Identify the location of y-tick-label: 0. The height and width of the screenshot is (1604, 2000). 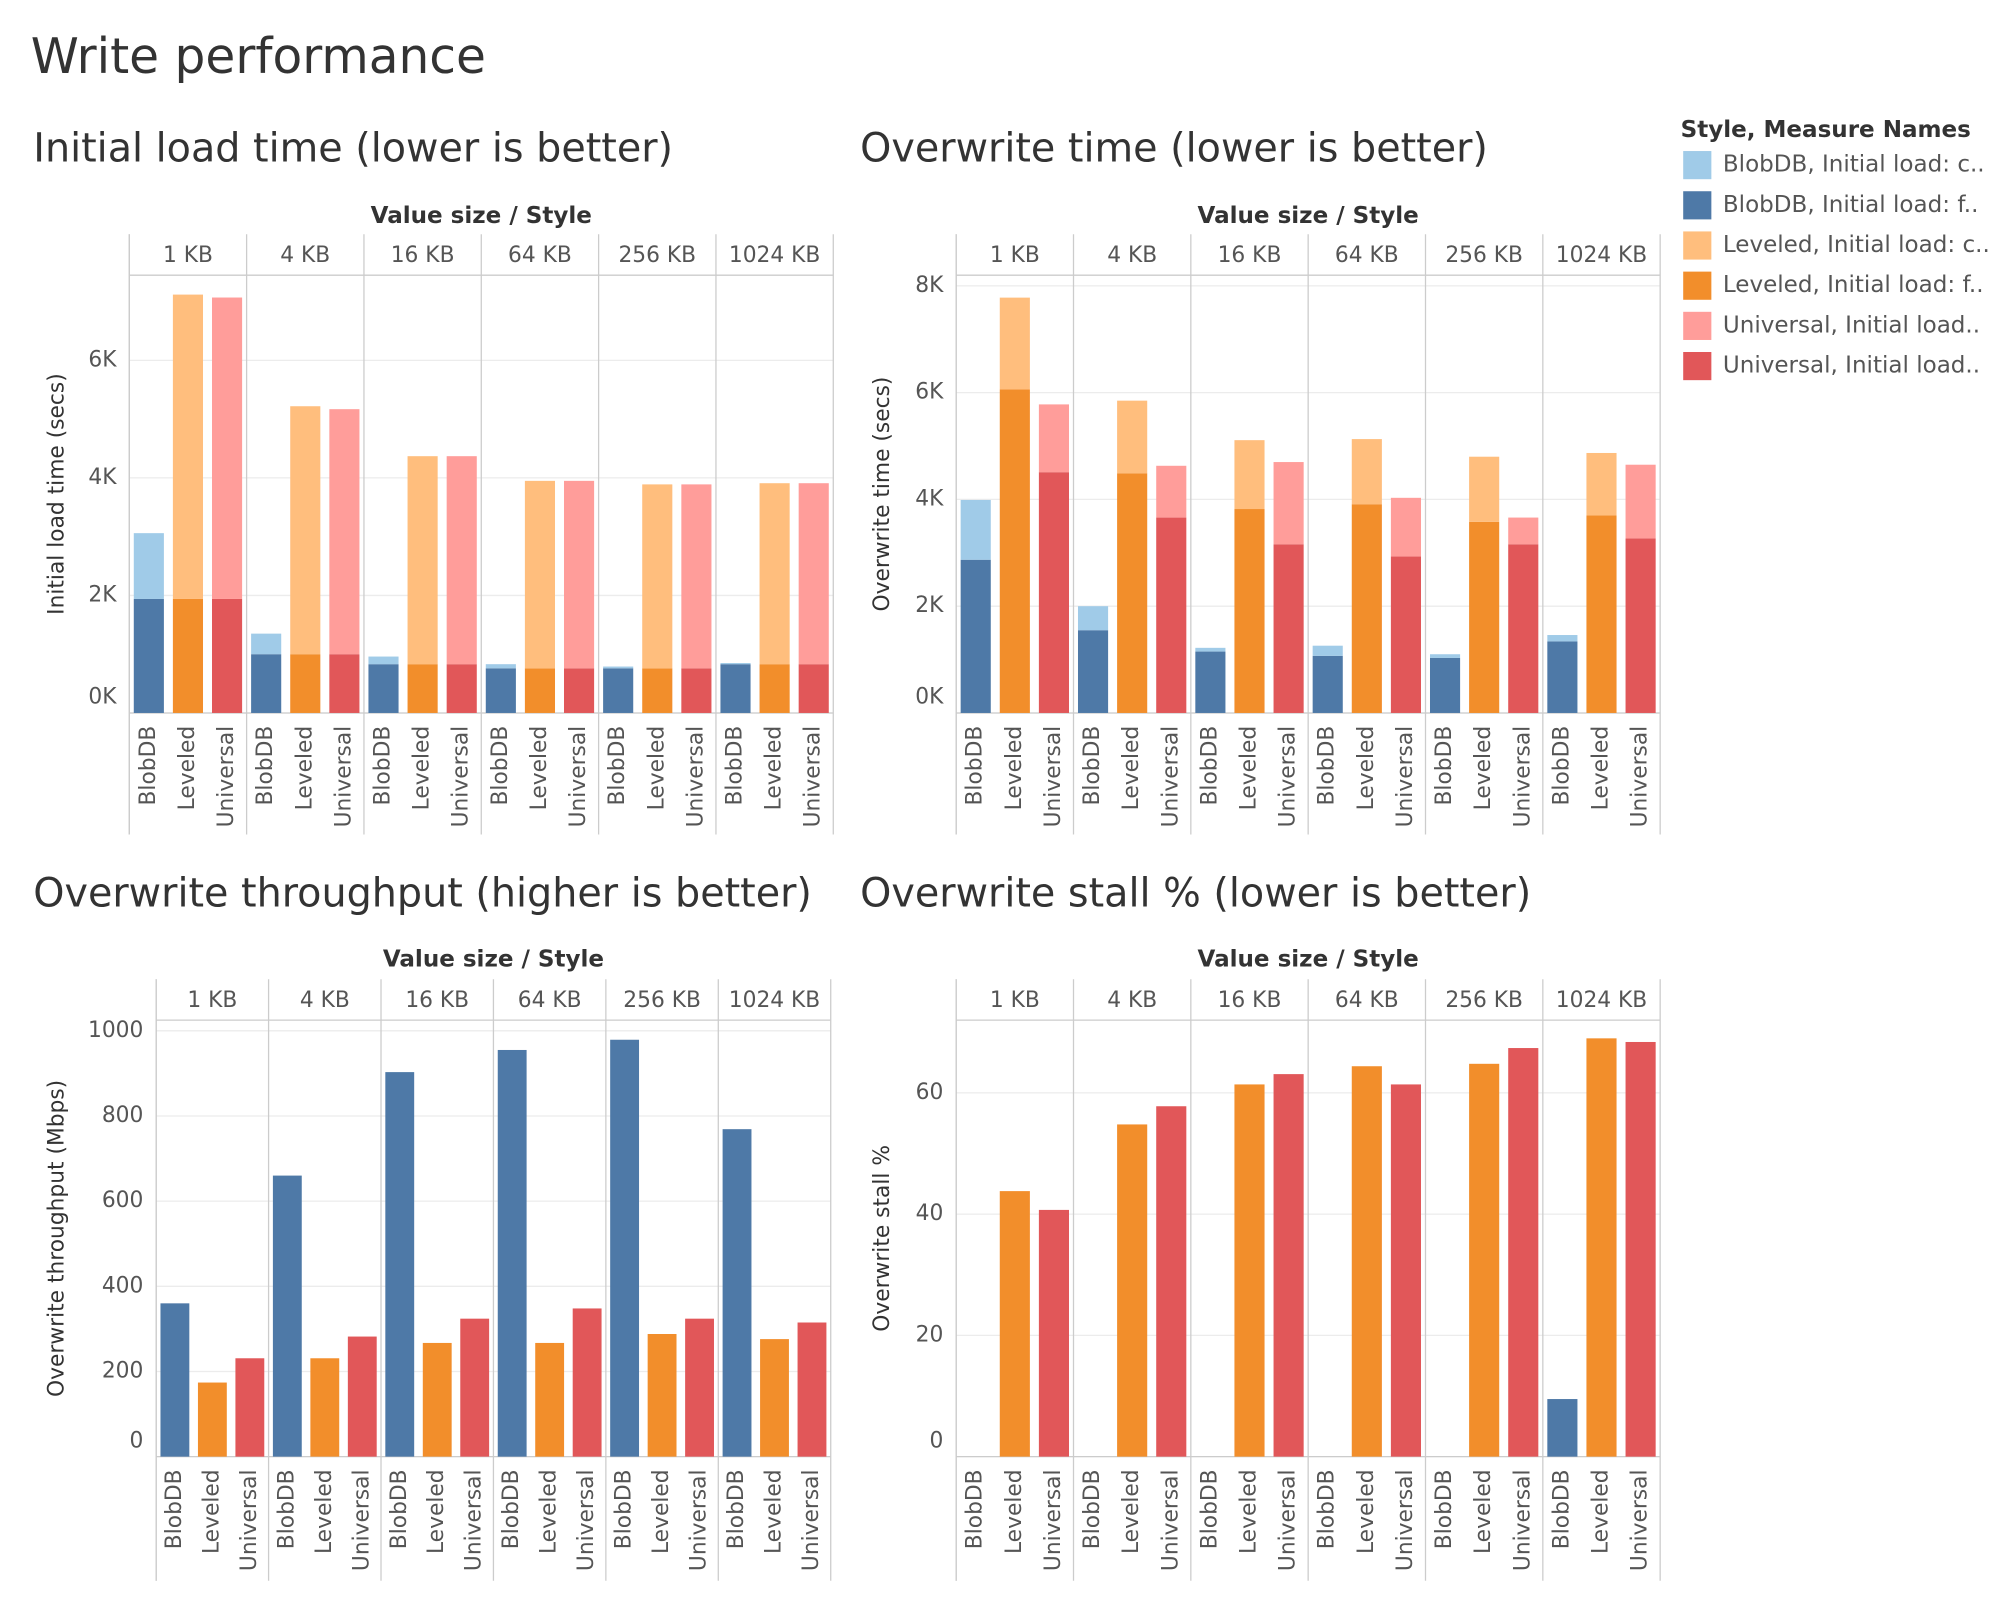
(937, 1440).